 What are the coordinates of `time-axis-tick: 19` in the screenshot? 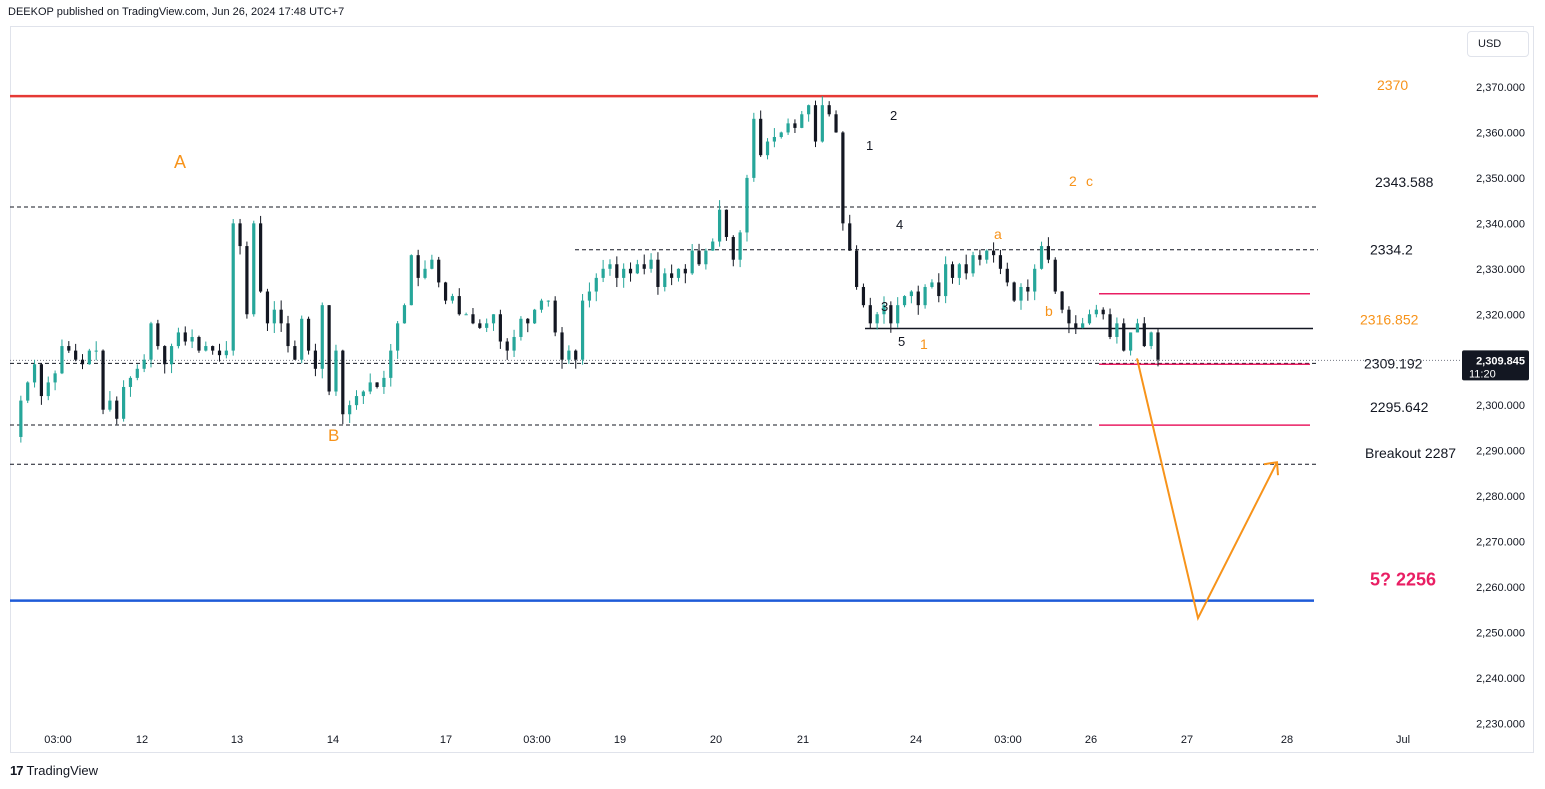 It's located at (620, 740).